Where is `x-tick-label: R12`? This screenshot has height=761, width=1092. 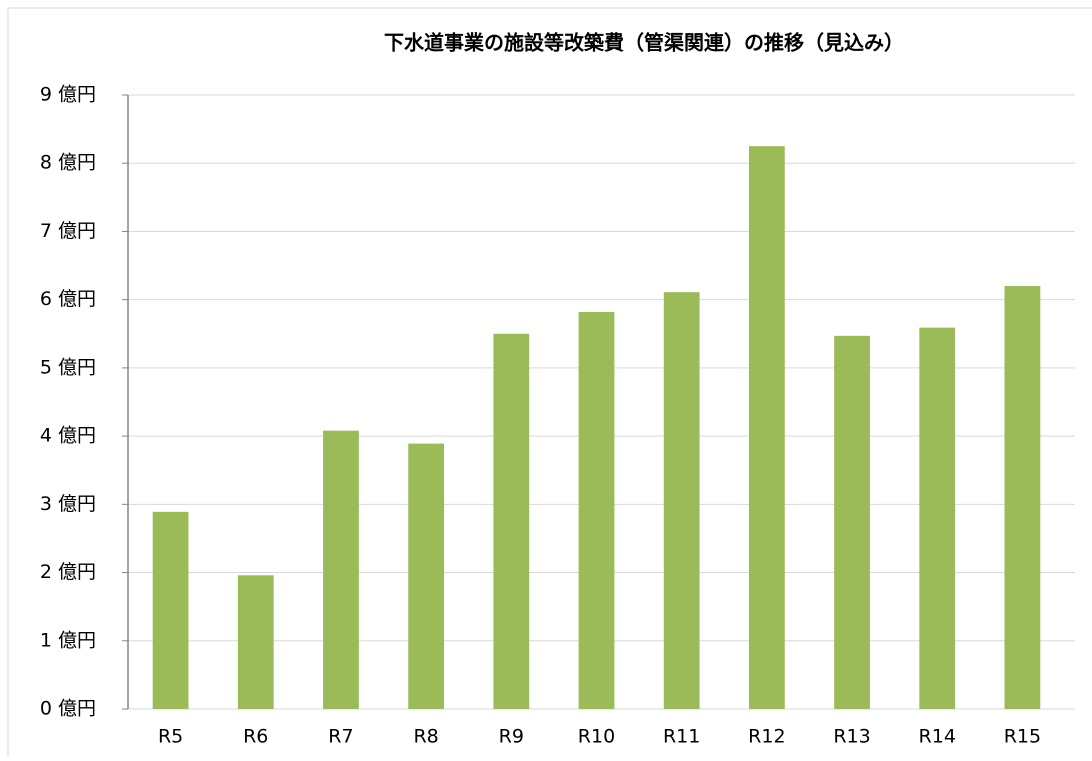
x-tick-label: R12 is located at coordinates (766, 737).